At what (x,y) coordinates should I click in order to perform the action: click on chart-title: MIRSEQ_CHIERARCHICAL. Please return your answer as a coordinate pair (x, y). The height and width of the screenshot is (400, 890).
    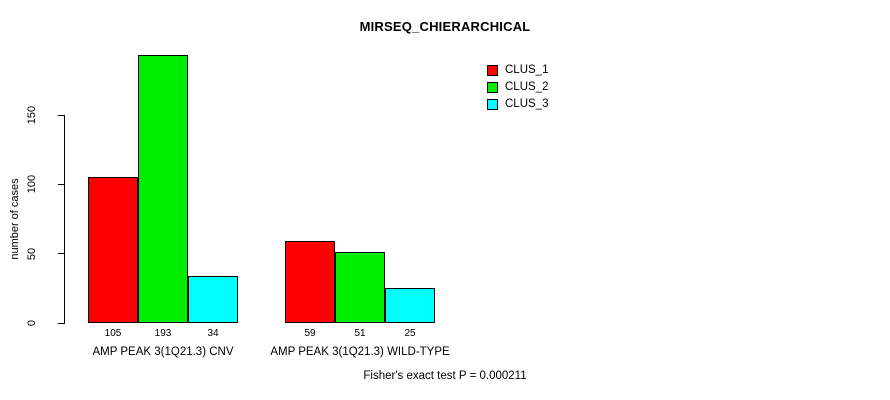
    Looking at the image, I should click on (445, 26).